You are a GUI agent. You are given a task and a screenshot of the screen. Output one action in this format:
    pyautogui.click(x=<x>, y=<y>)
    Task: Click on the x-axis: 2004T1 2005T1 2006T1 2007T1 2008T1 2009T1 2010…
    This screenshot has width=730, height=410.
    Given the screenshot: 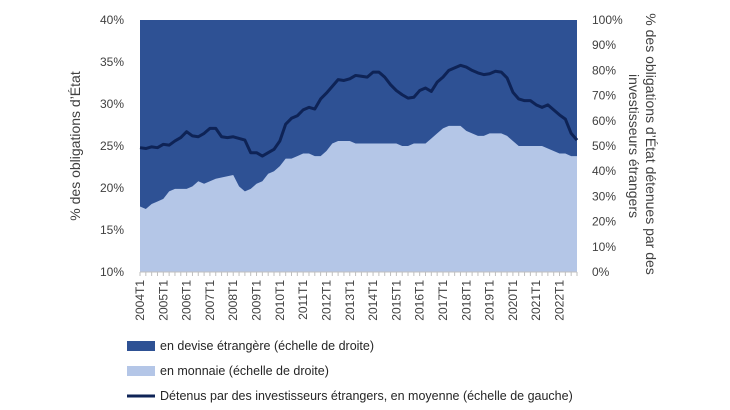 What is the action you would take?
    pyautogui.click(x=355, y=296)
    